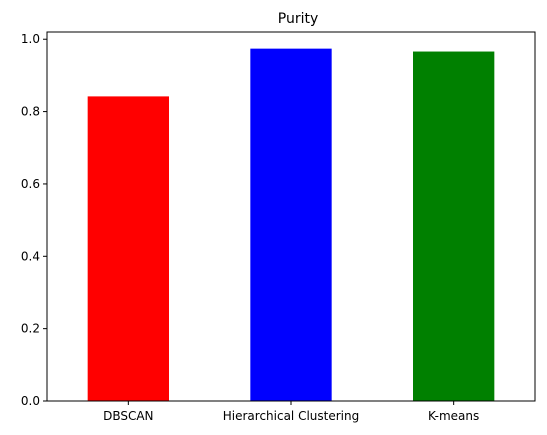 This screenshot has width=547, height=435. What do you see at coordinates (30, 112) in the screenshot?
I see `y-tick-label: 0.8` at bounding box center [30, 112].